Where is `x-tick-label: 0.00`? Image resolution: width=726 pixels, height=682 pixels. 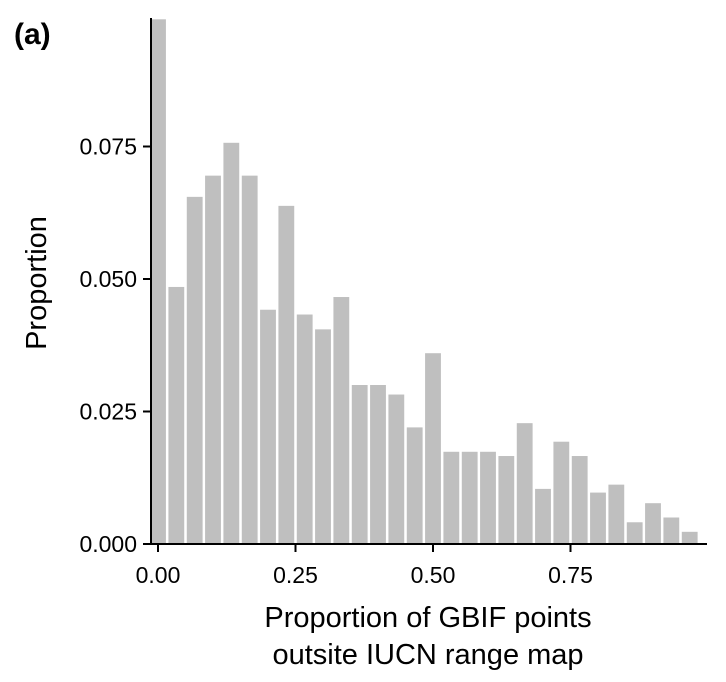
x-tick-label: 0.00 is located at coordinates (158, 575).